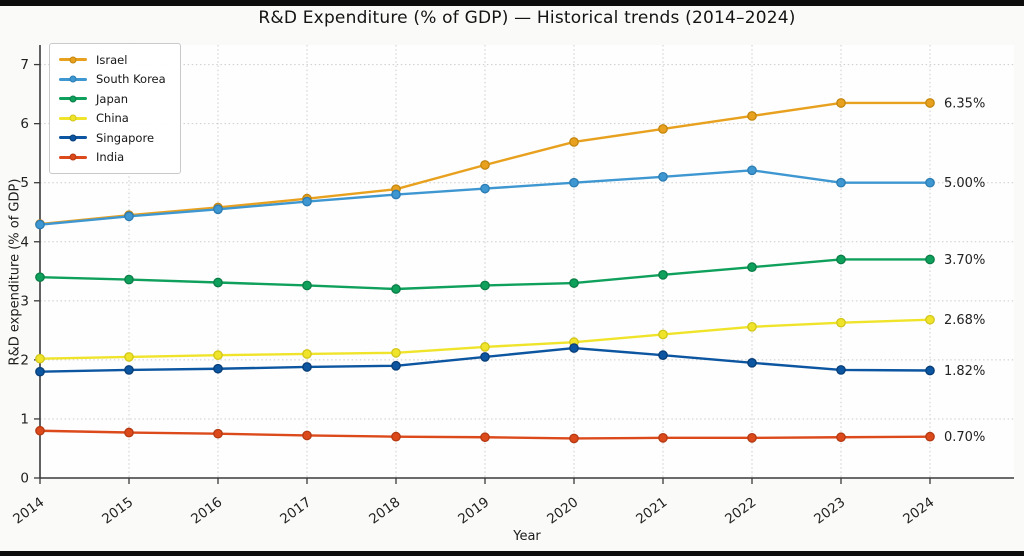  What do you see at coordinates (295, 510) in the screenshot?
I see `x-tick-label: 2017` at bounding box center [295, 510].